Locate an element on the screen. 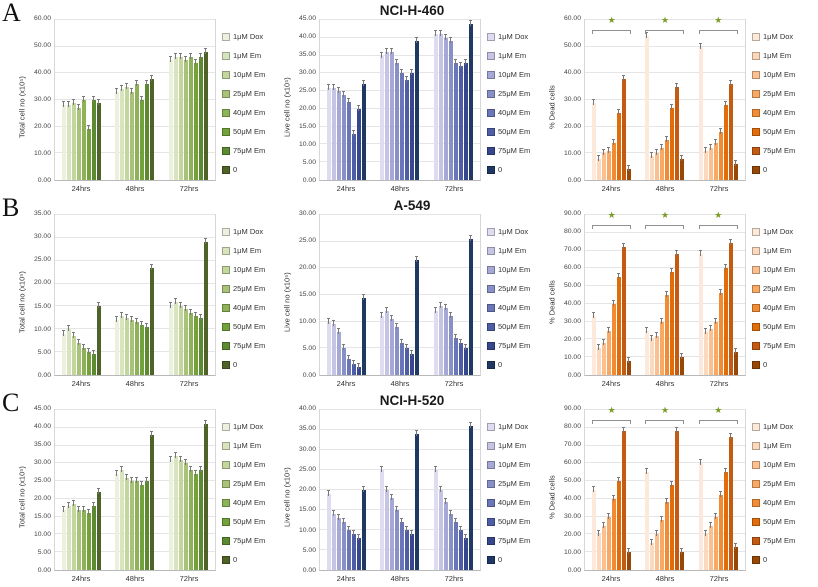 The height and width of the screenshot is (587, 818). legend-item-50μm-em: 50μM Em is located at coordinates (780, 521).